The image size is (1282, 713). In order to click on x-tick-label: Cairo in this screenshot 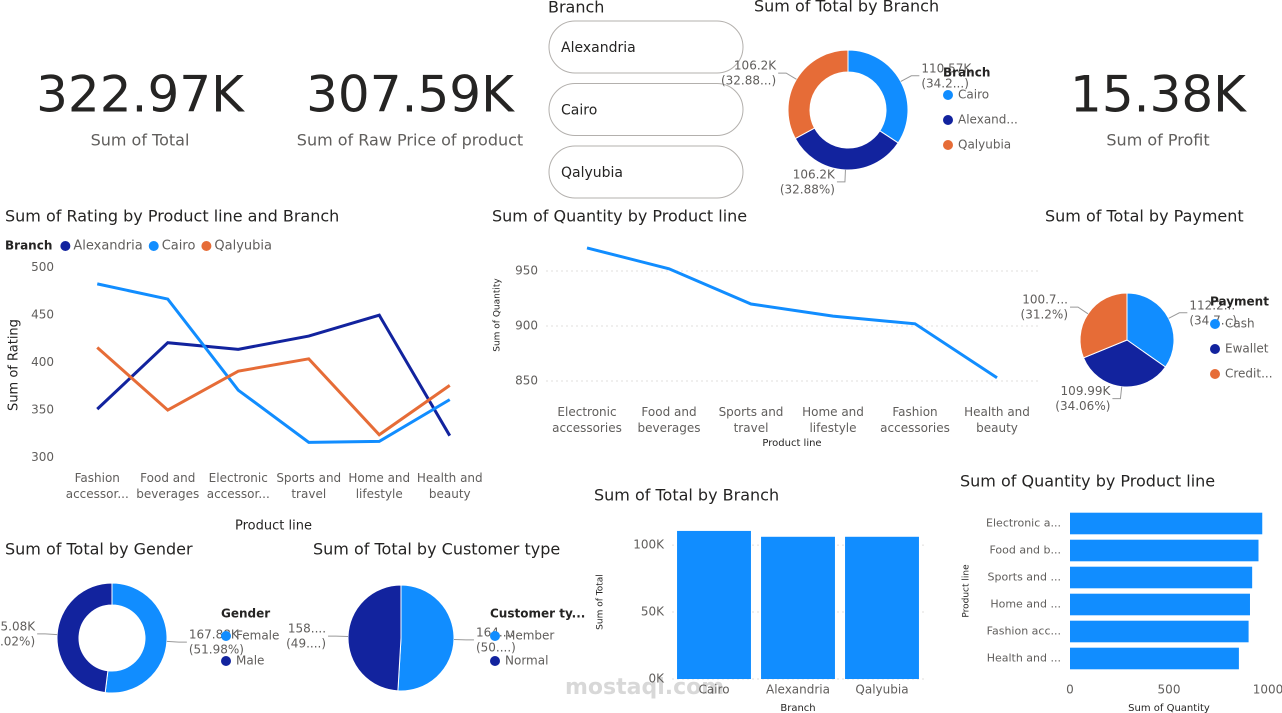, I will do `click(713, 690)`.